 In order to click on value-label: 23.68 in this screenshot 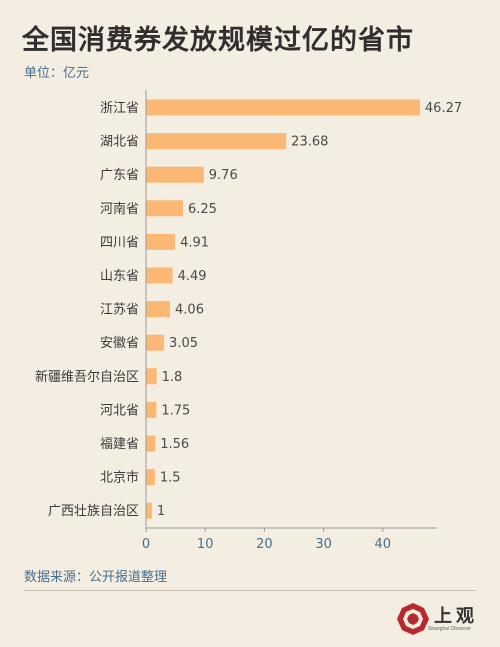, I will do `click(309, 142)`.